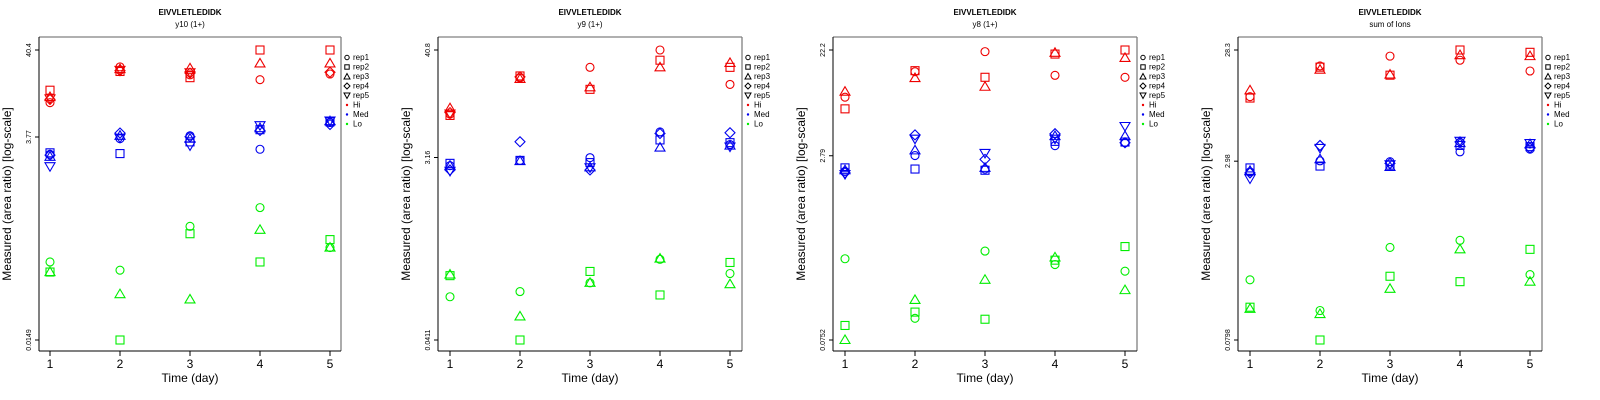 The height and width of the screenshot is (400, 1600). What do you see at coordinates (823, 156) in the screenshot?
I see `y-tick-label: 2.79` at bounding box center [823, 156].